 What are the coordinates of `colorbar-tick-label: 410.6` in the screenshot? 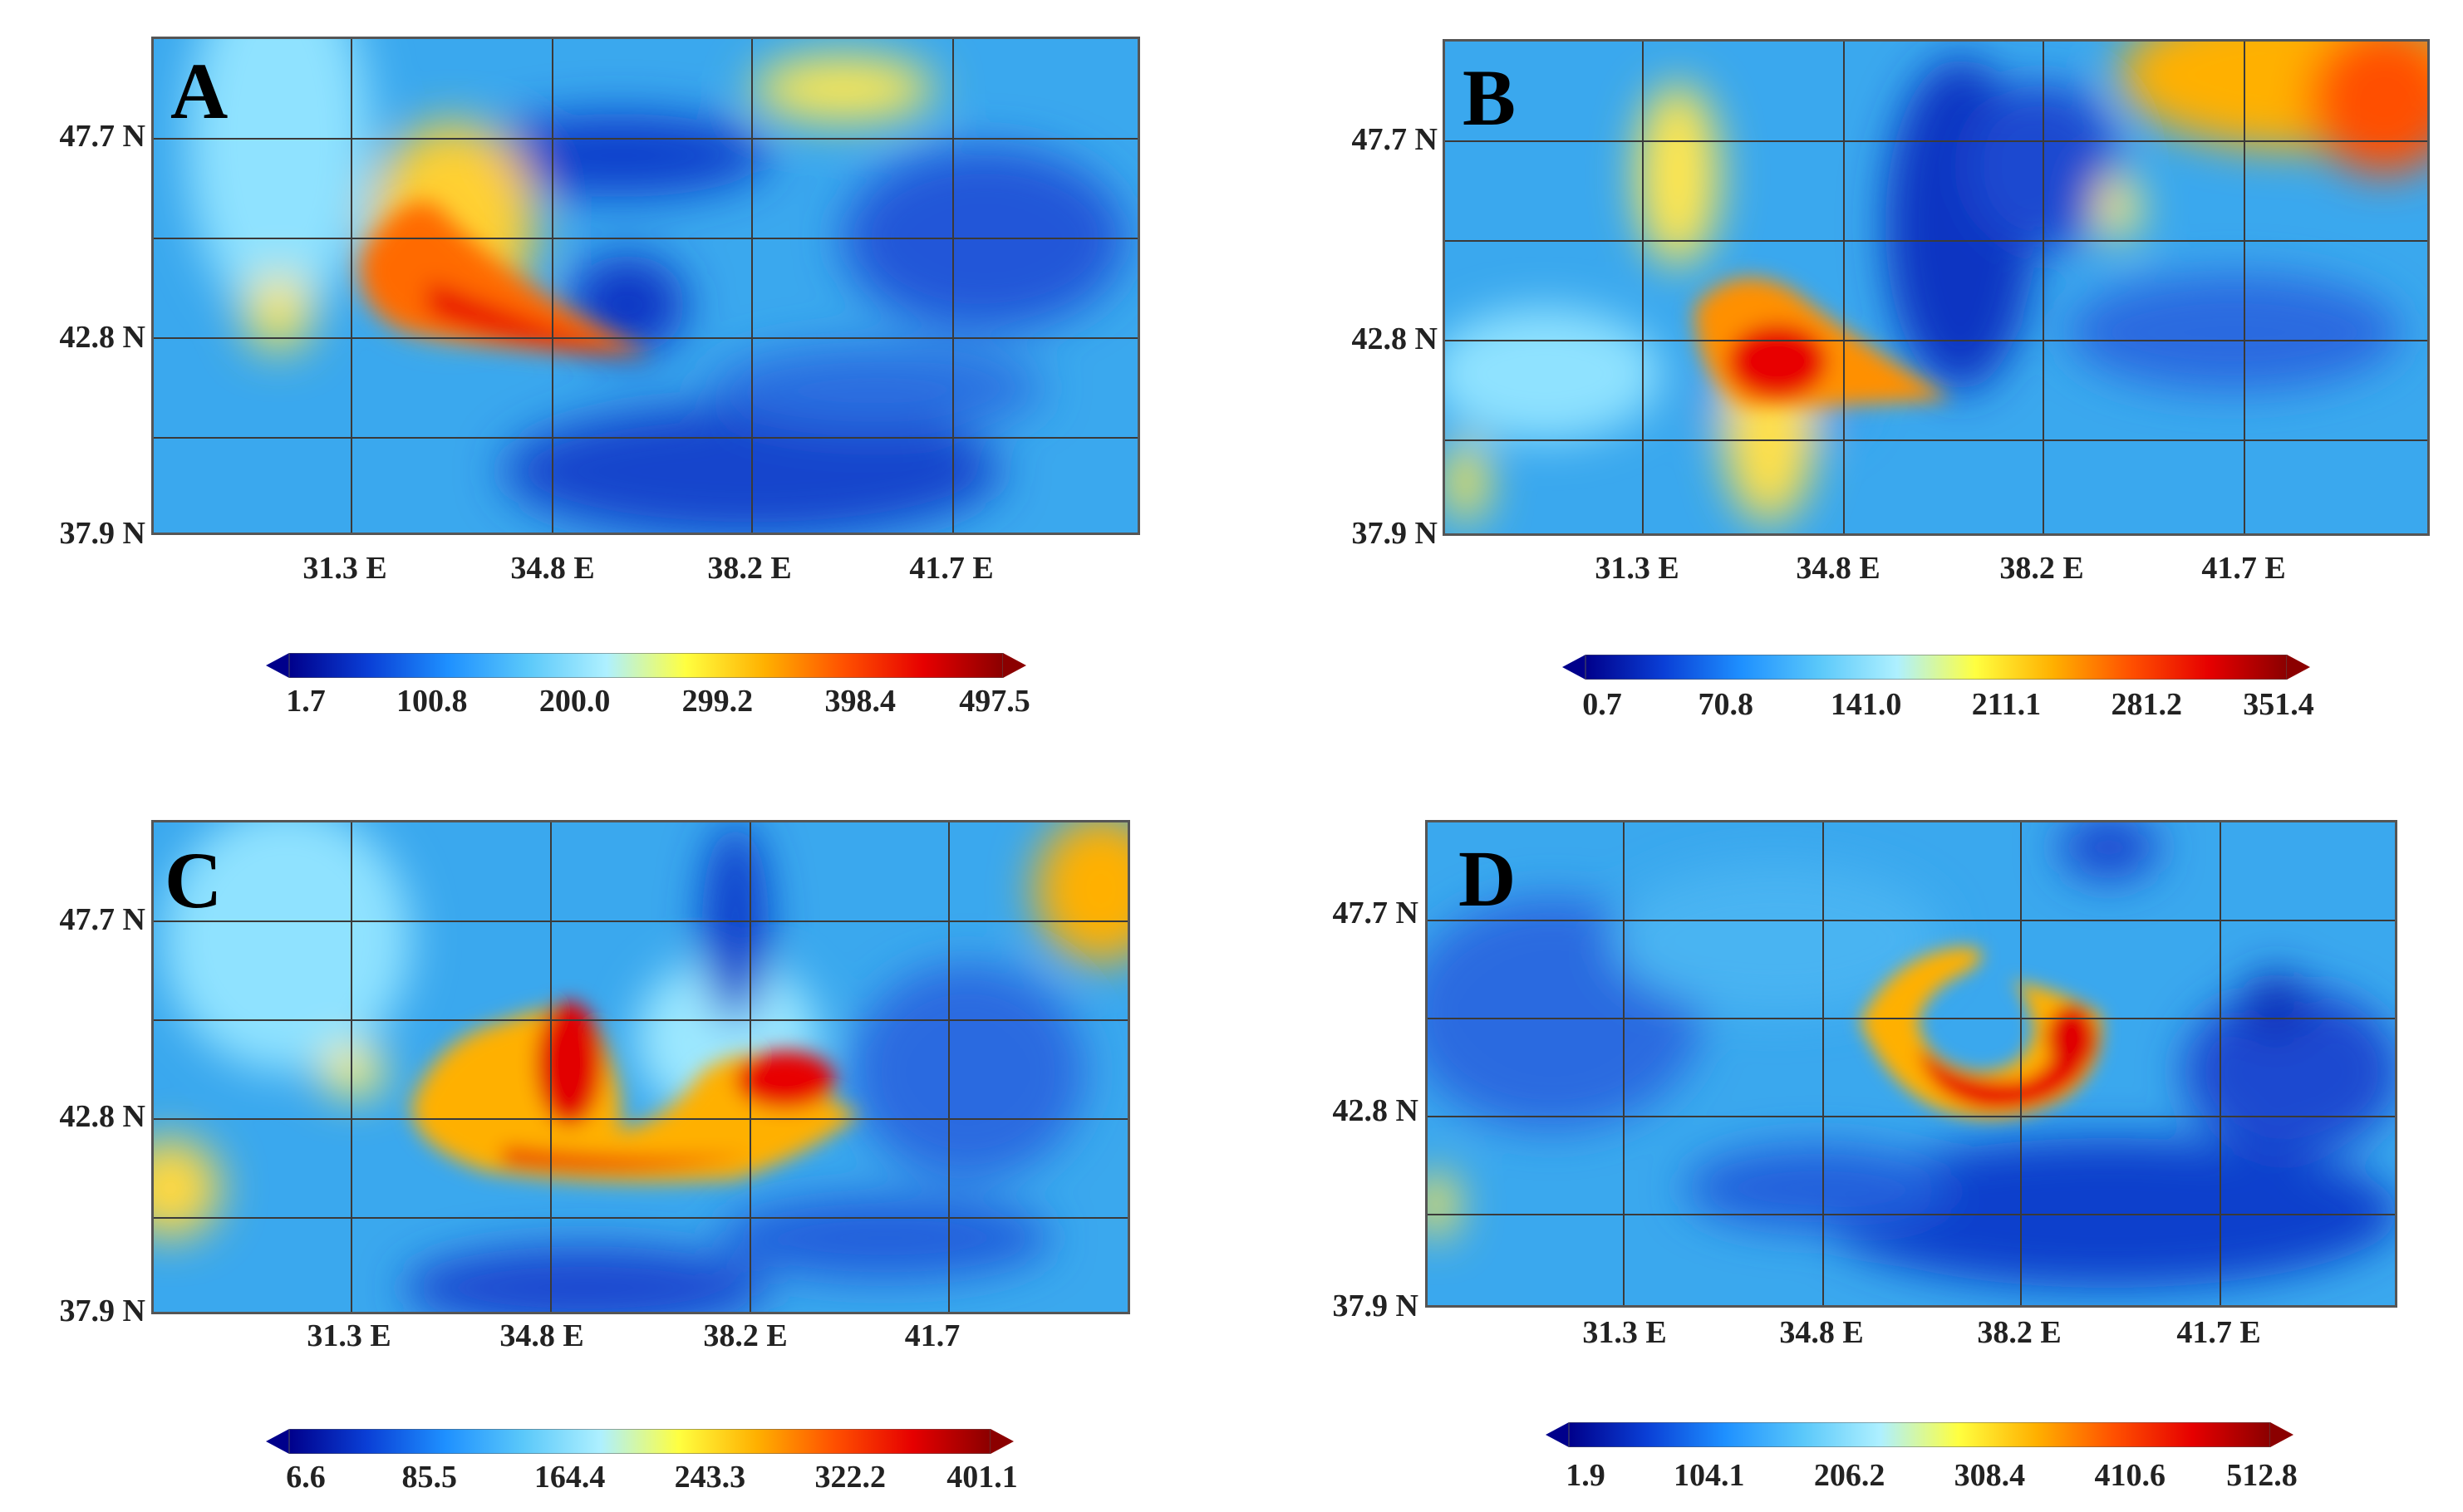 It's located at (2130, 1475).